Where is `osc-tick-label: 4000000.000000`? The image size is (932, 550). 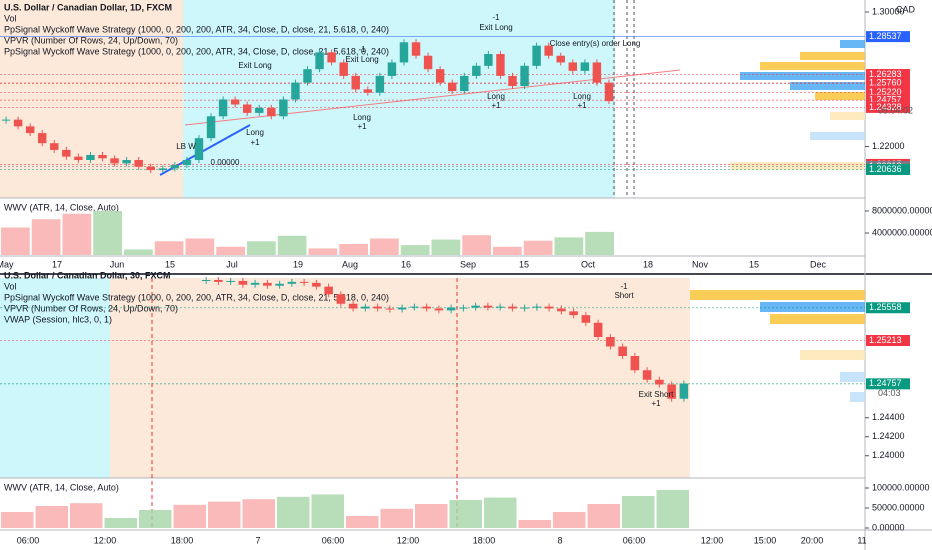
osc-tick-label: 4000000.000000 is located at coordinates (902, 232).